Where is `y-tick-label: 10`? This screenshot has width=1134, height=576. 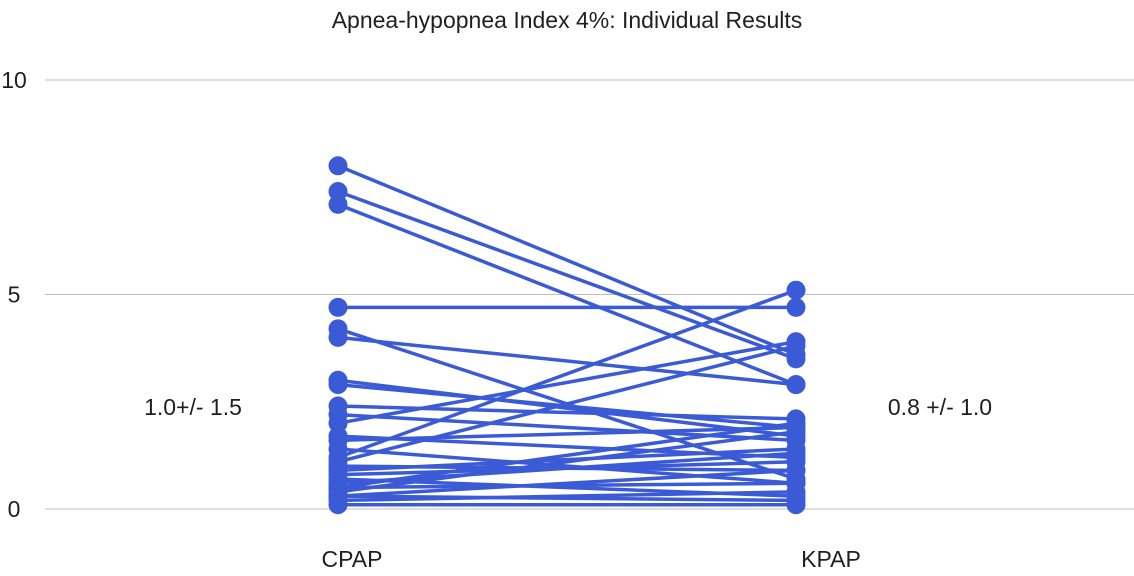
y-tick-label: 10 is located at coordinates (14, 80).